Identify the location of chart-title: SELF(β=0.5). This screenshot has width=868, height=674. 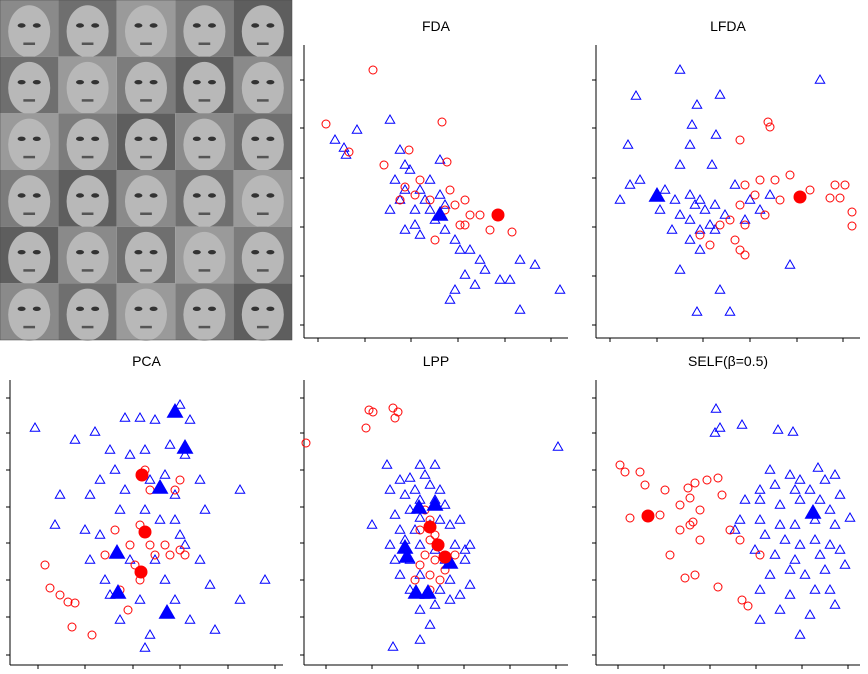
(728, 361).